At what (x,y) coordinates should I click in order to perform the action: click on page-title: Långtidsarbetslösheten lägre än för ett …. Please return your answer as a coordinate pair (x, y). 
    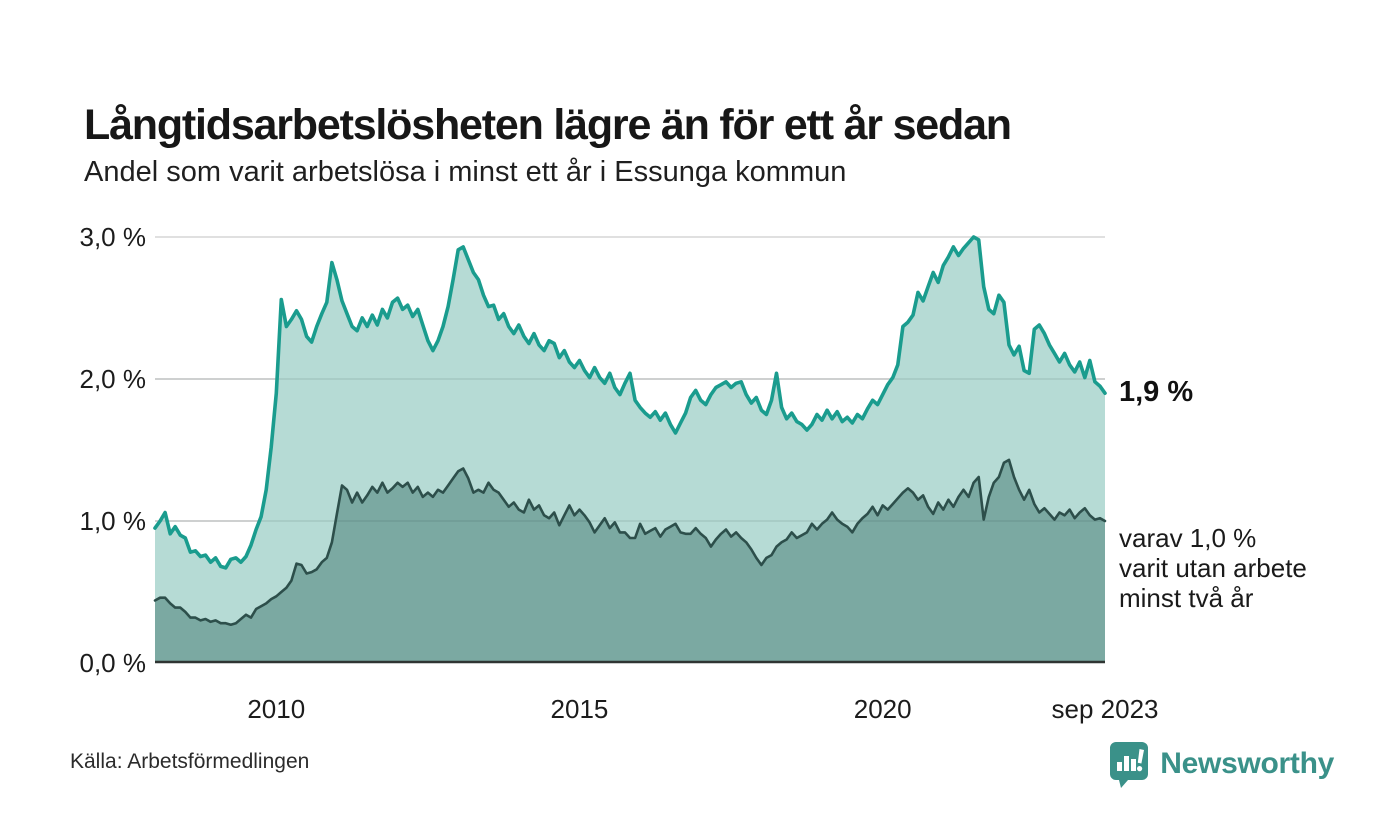
    Looking at the image, I should click on (548, 124).